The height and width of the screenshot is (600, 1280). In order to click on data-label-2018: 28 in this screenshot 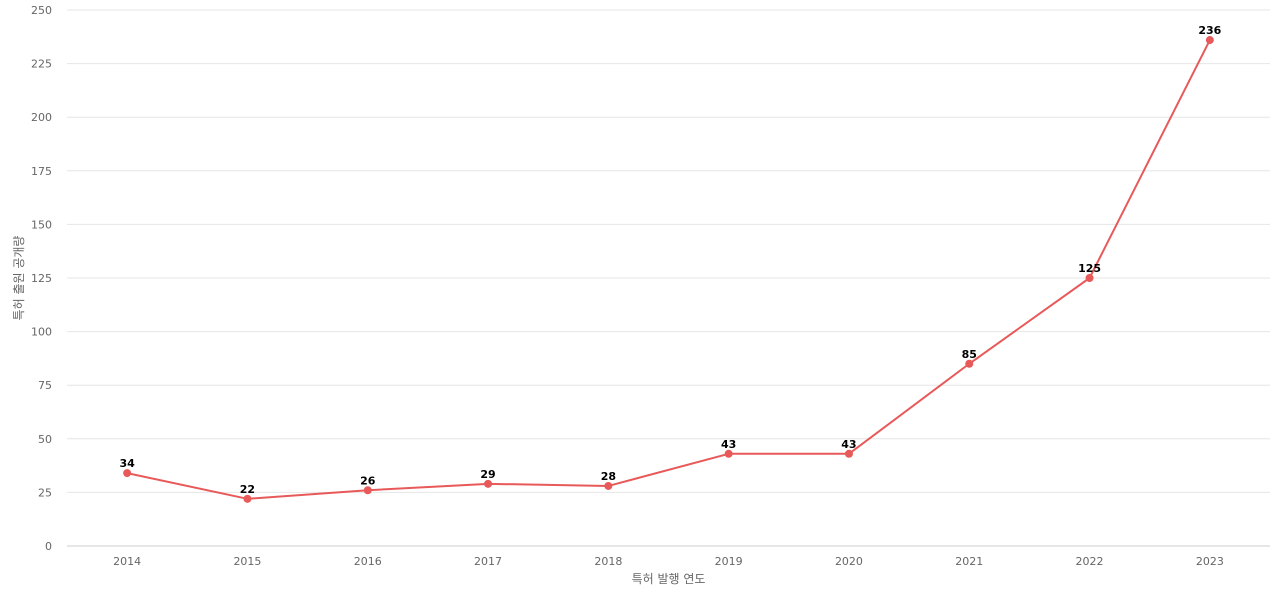, I will do `click(608, 476)`.